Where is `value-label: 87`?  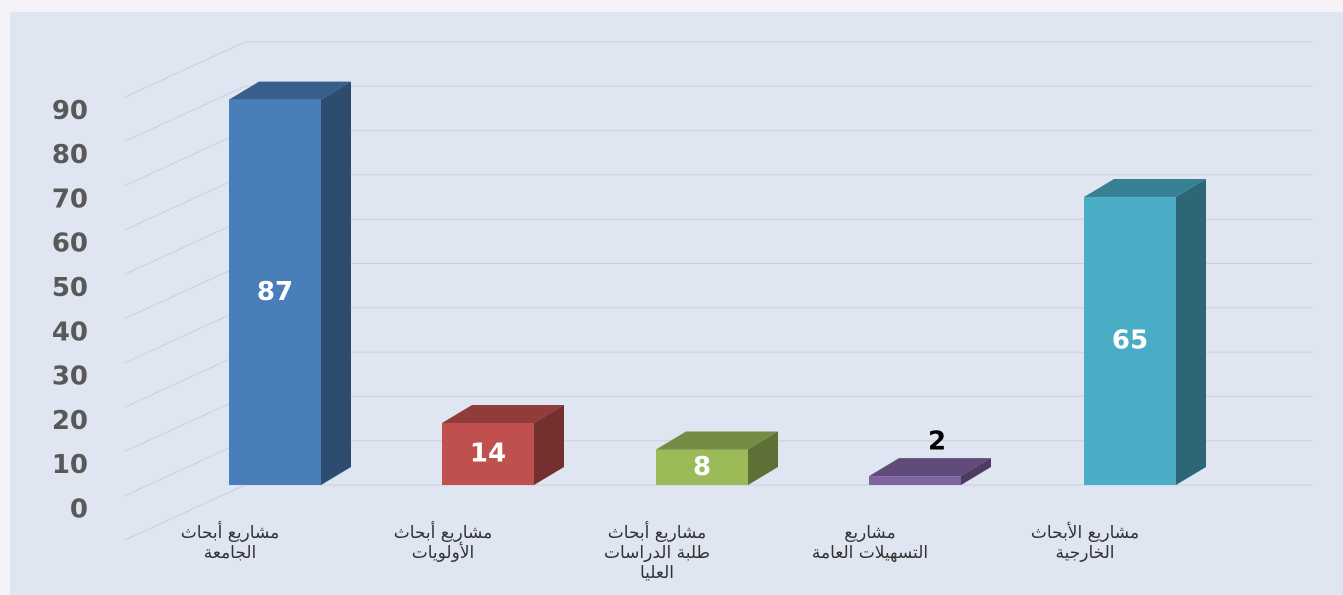 value-label: 87 is located at coordinates (275, 292).